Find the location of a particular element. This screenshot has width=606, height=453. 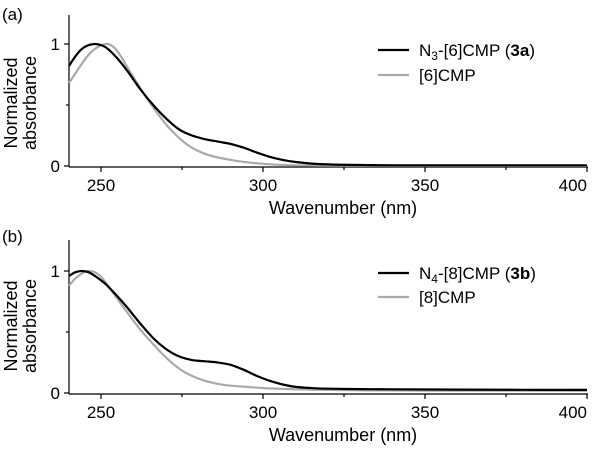

panel-a-legend: N3-[6]CMP (3a) [6]CMP is located at coordinates (456, 63).